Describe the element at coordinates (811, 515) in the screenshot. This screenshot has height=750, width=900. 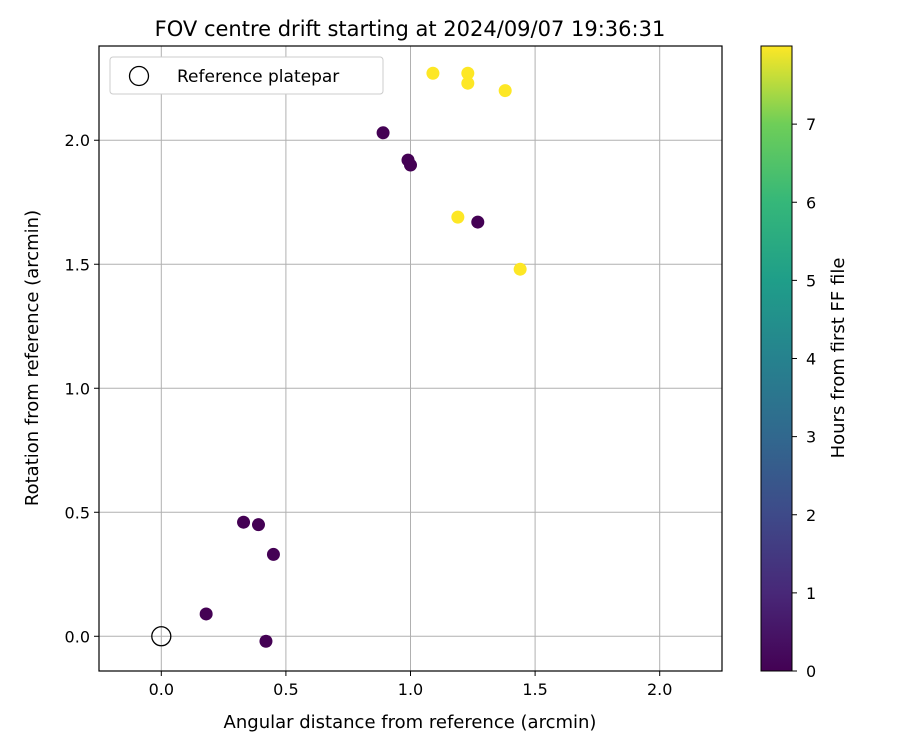
I see `colorbar-tick-label: 2` at that location.